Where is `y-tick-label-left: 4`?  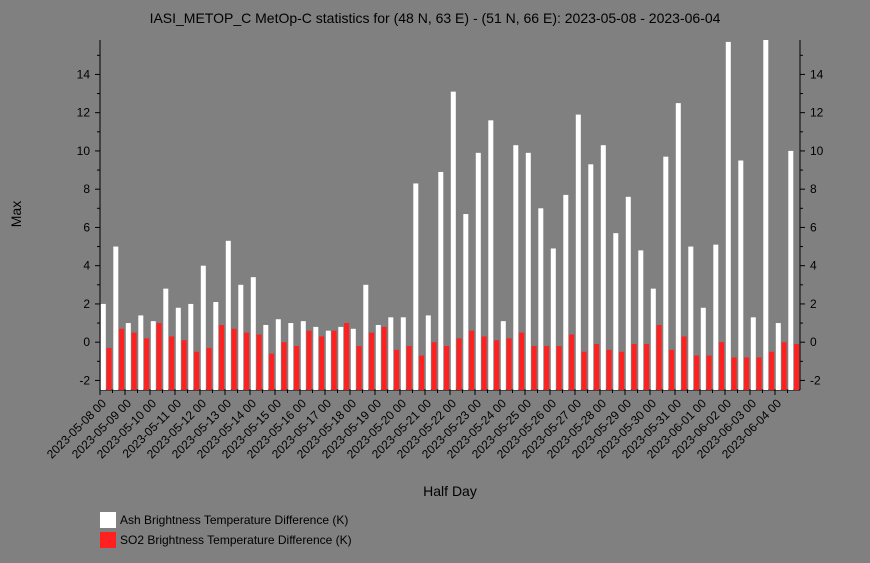
y-tick-label-left: 4 is located at coordinates (86, 266).